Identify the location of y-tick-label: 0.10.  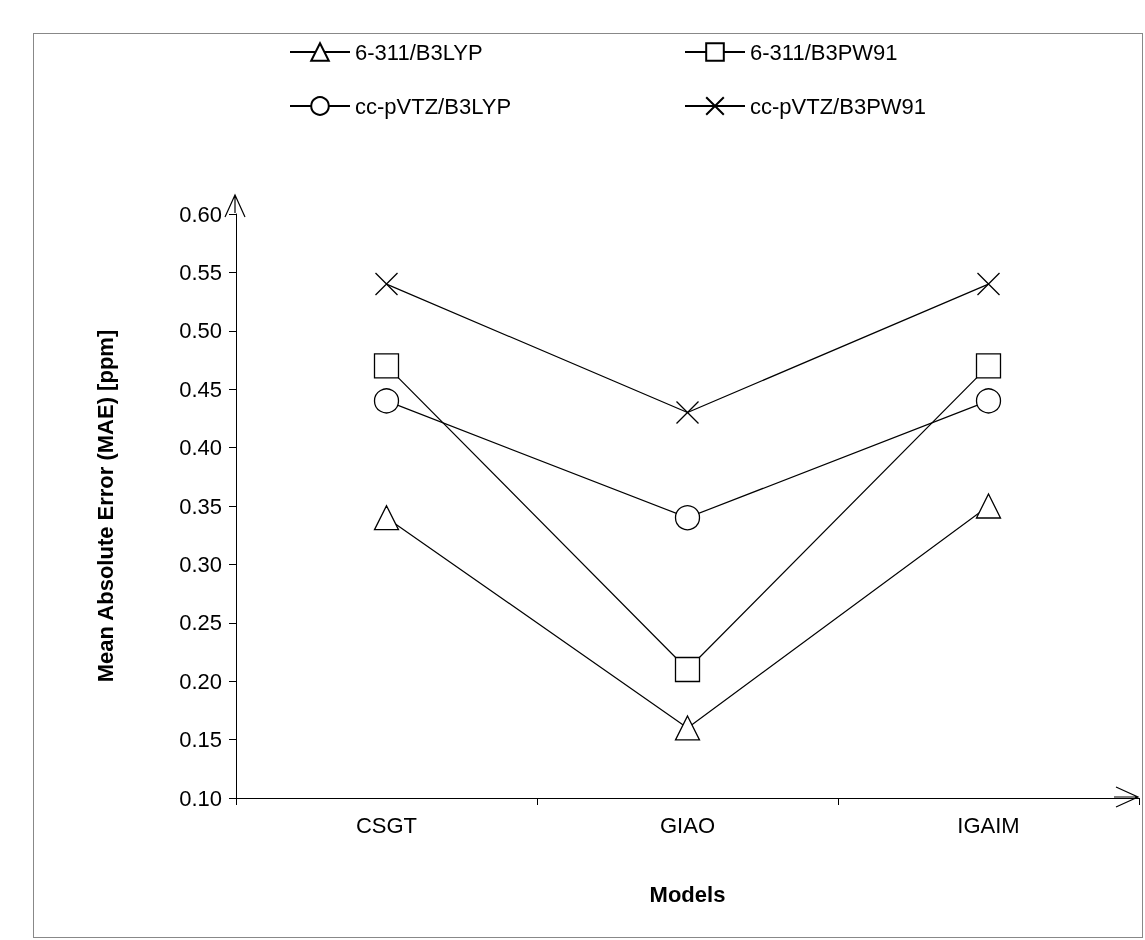
(200, 798).